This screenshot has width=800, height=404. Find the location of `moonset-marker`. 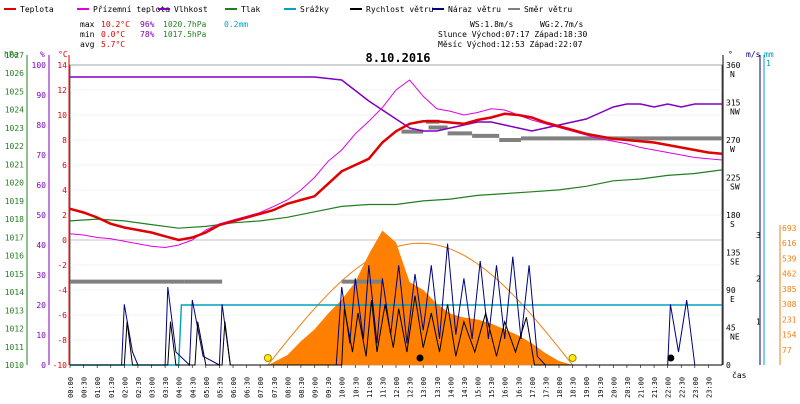

moonset-marker is located at coordinates (671, 358).